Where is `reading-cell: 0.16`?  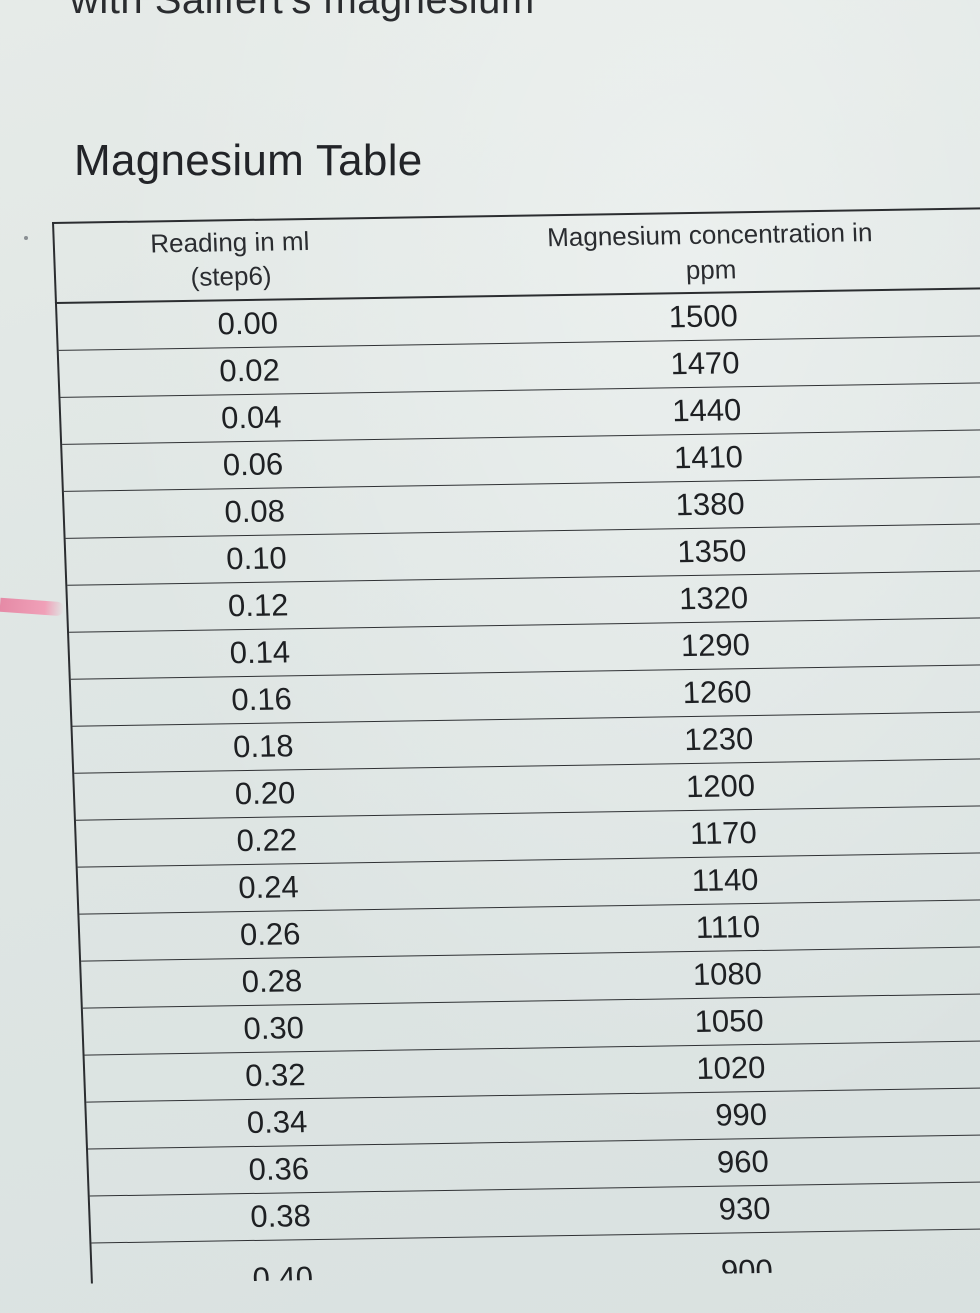
reading-cell: 0.16 is located at coordinates (261, 700).